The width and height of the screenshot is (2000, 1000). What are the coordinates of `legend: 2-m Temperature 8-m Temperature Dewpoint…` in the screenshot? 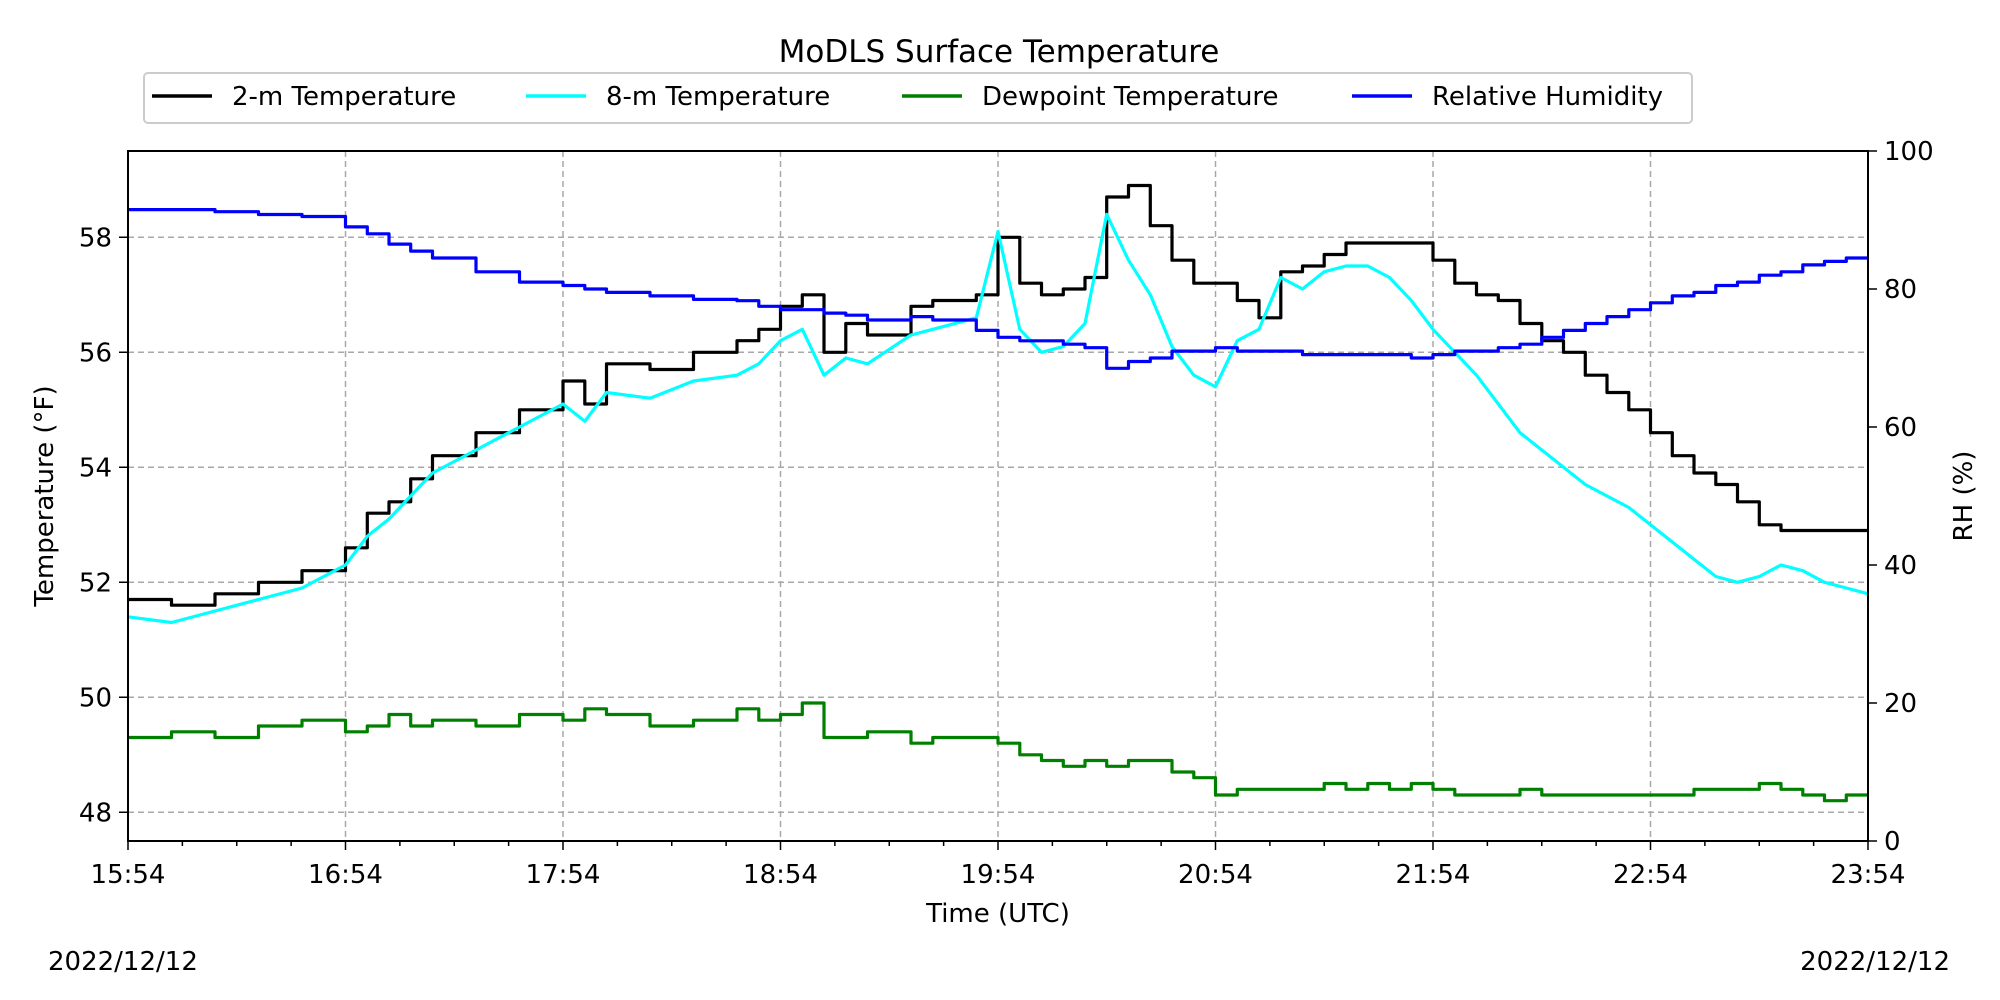 It's located at (918, 98).